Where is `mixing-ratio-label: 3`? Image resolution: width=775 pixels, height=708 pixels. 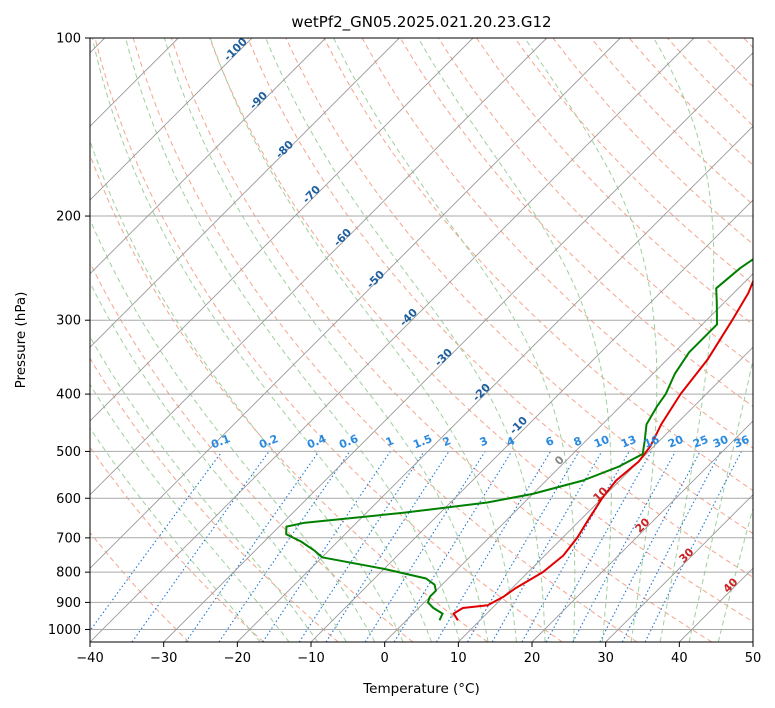
mixing-ratio-label: 3 is located at coordinates (484, 441).